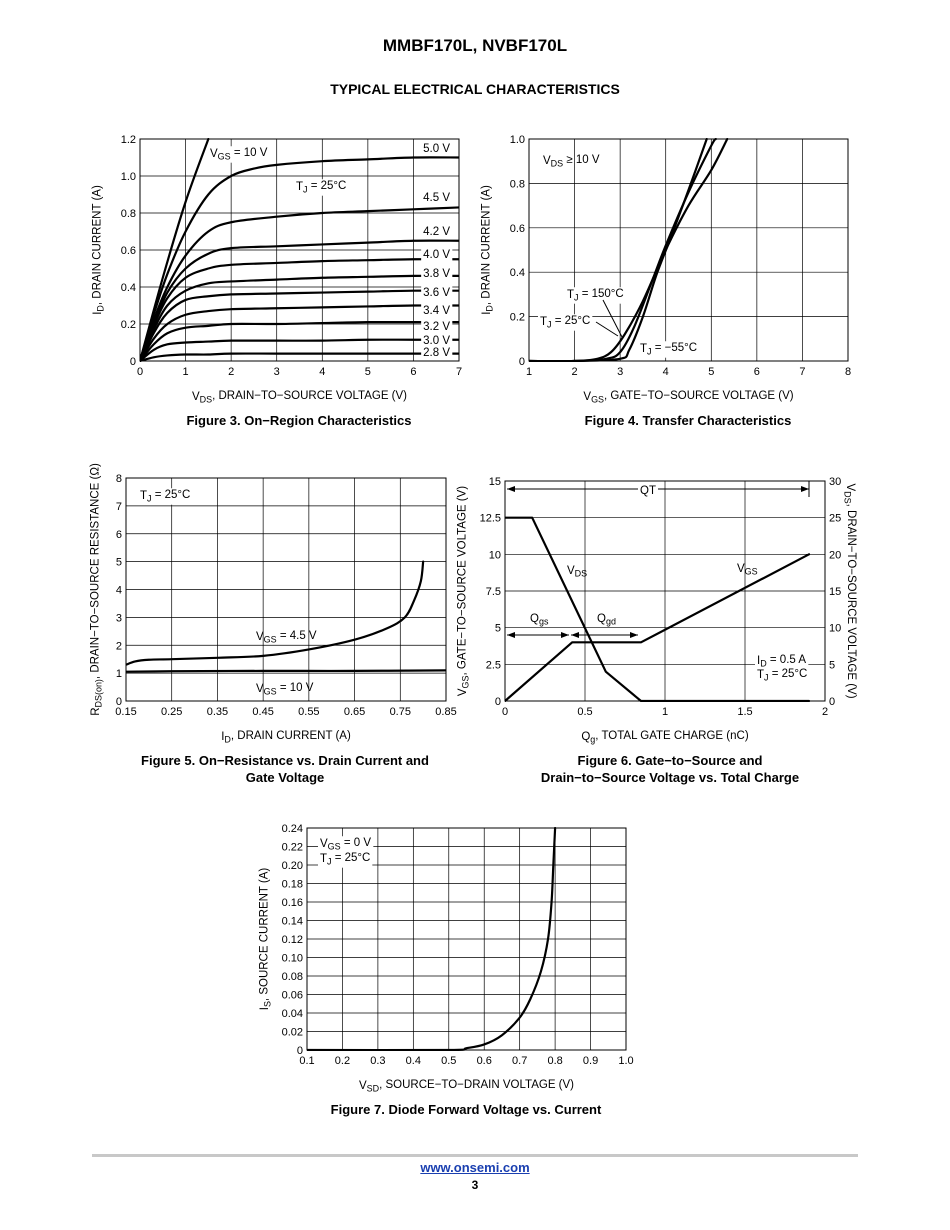  I want to click on series-label-45V: 4.5 V, so click(436, 198).